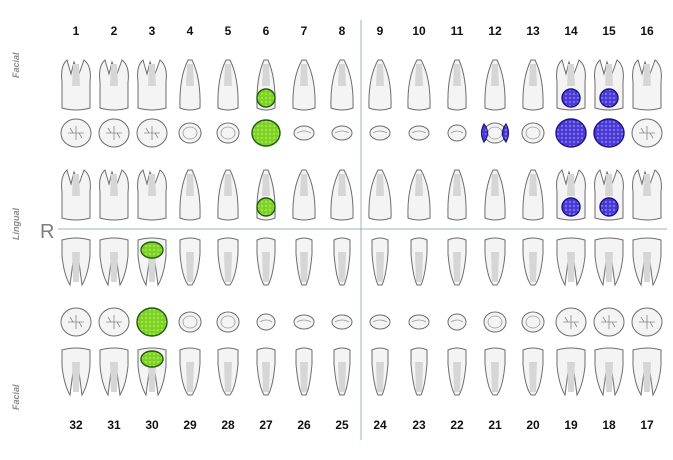 Image resolution: width=673 pixels, height=460 pixels. What do you see at coordinates (152, 31) in the screenshot?
I see `tooth-number-3: 3` at bounding box center [152, 31].